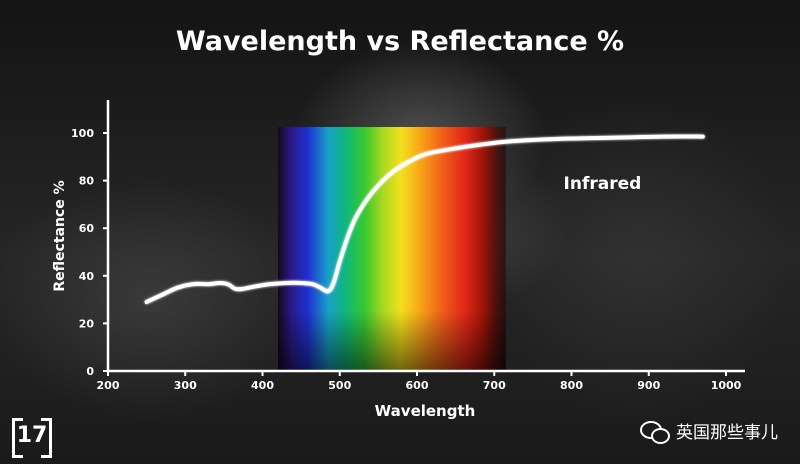 This screenshot has width=800, height=464. What do you see at coordinates (648, 385) in the screenshot?
I see `x-tick-label: 900` at bounding box center [648, 385].